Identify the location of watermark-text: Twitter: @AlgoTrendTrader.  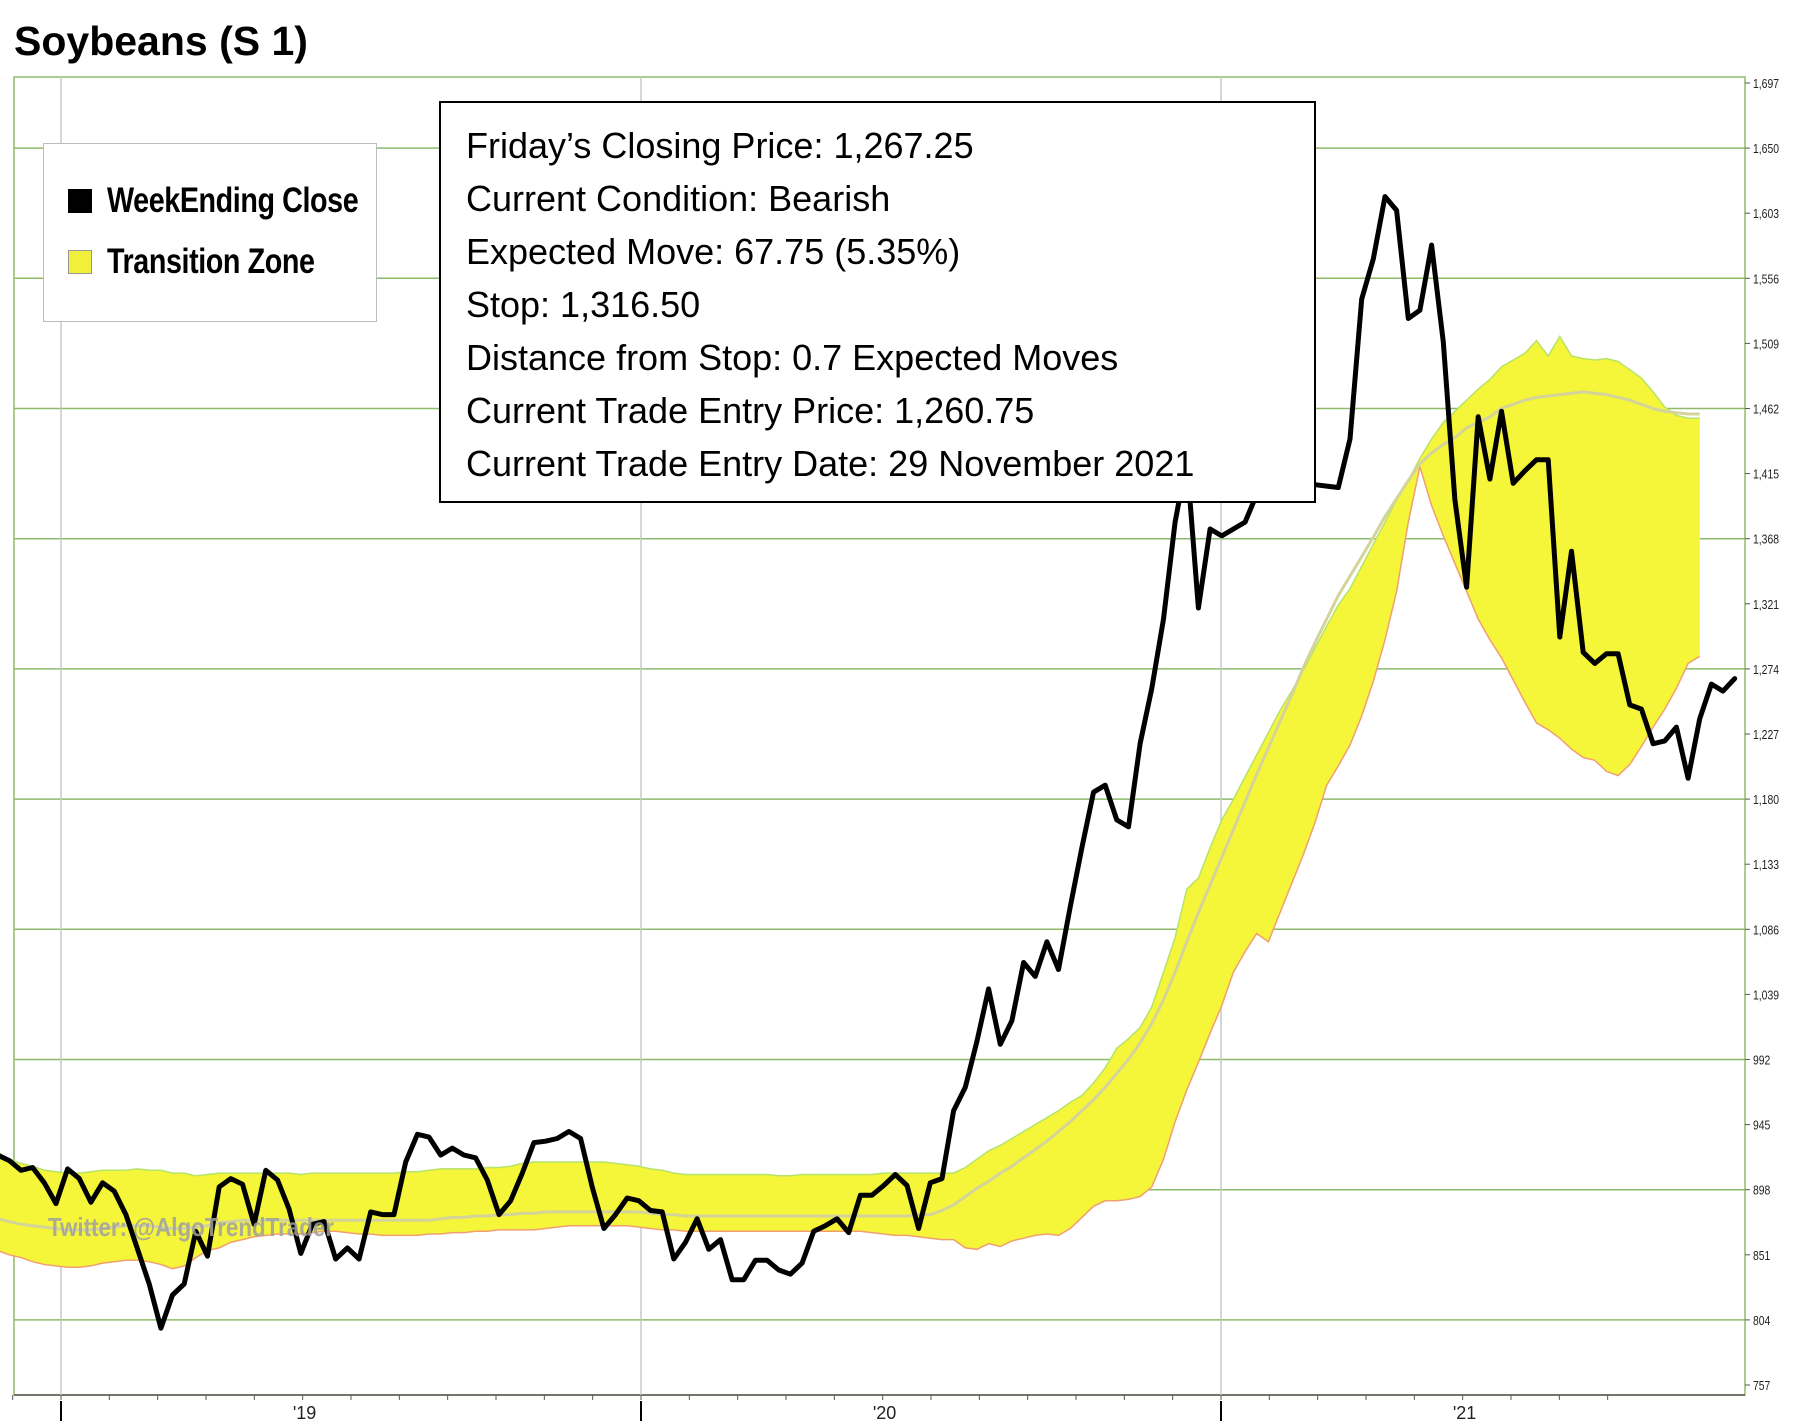
(191, 1227).